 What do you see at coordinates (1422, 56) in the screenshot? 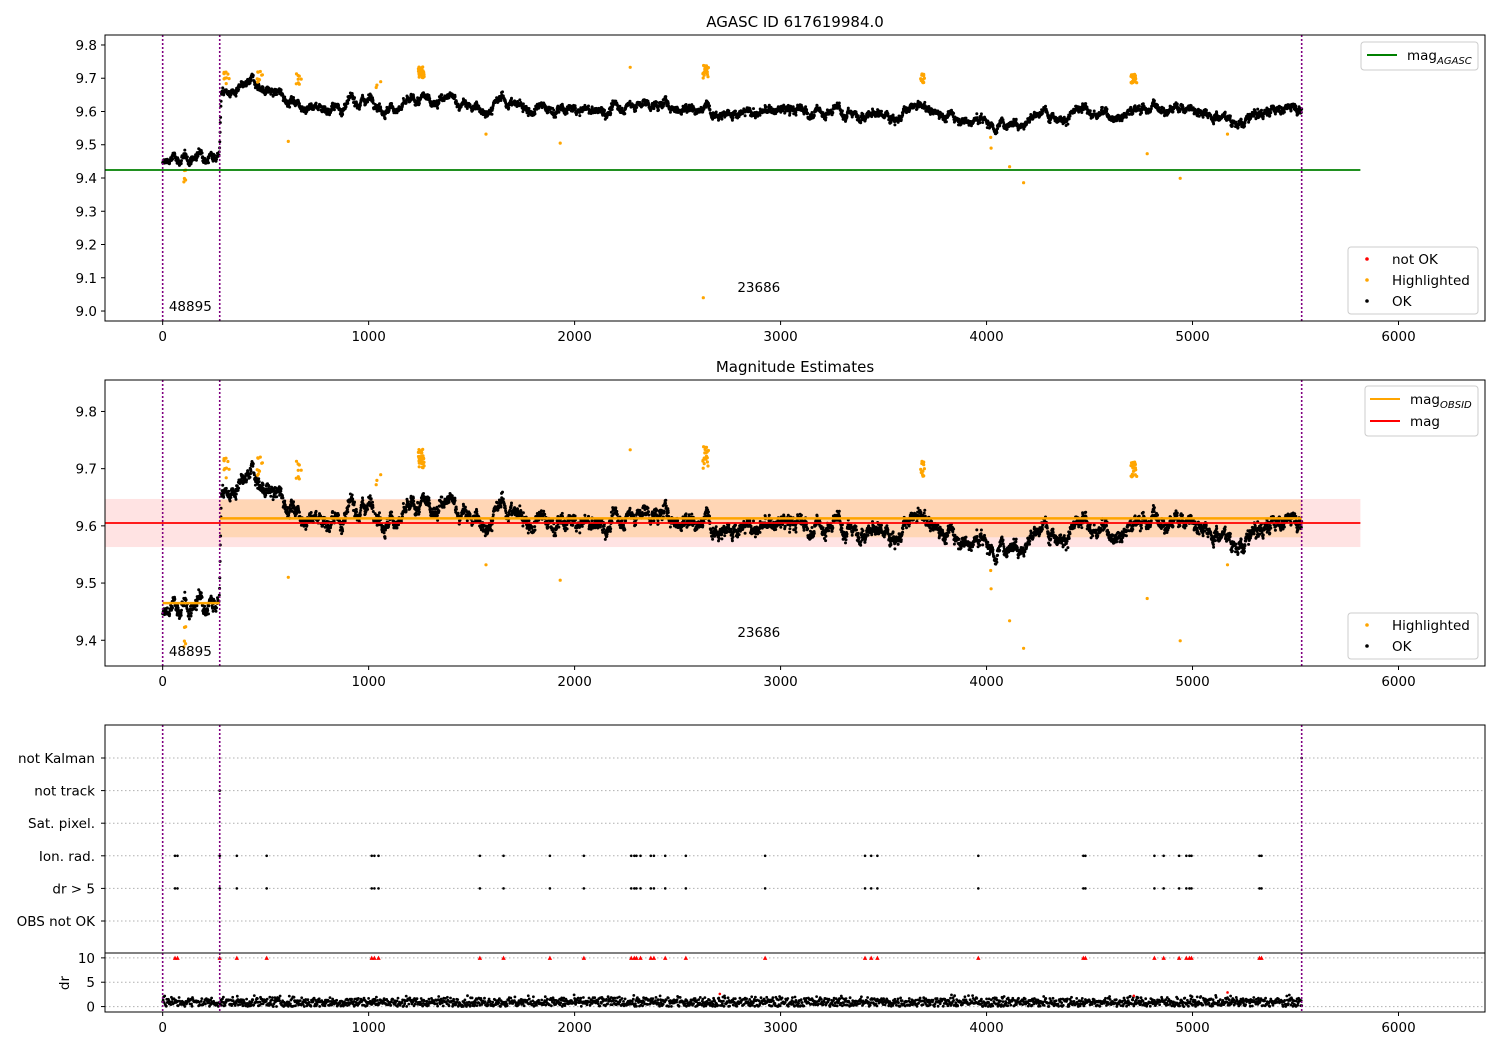
I see `legend-agasc-label: mag` at bounding box center [1422, 56].